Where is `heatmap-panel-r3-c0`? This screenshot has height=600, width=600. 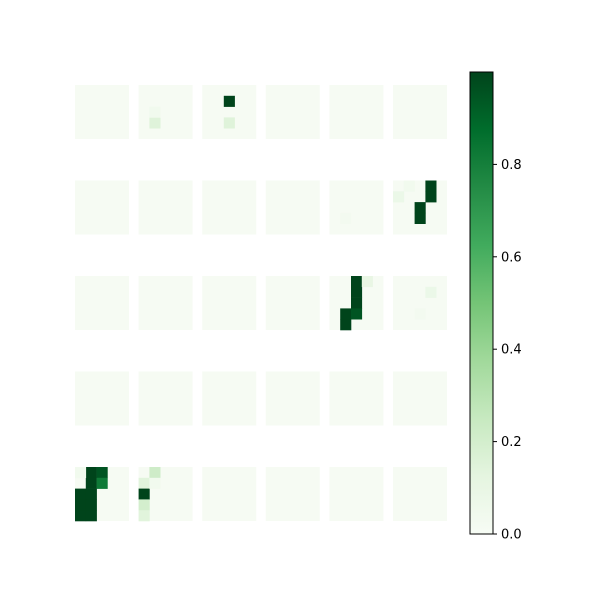 heatmap-panel-r3-c0 is located at coordinates (102, 398).